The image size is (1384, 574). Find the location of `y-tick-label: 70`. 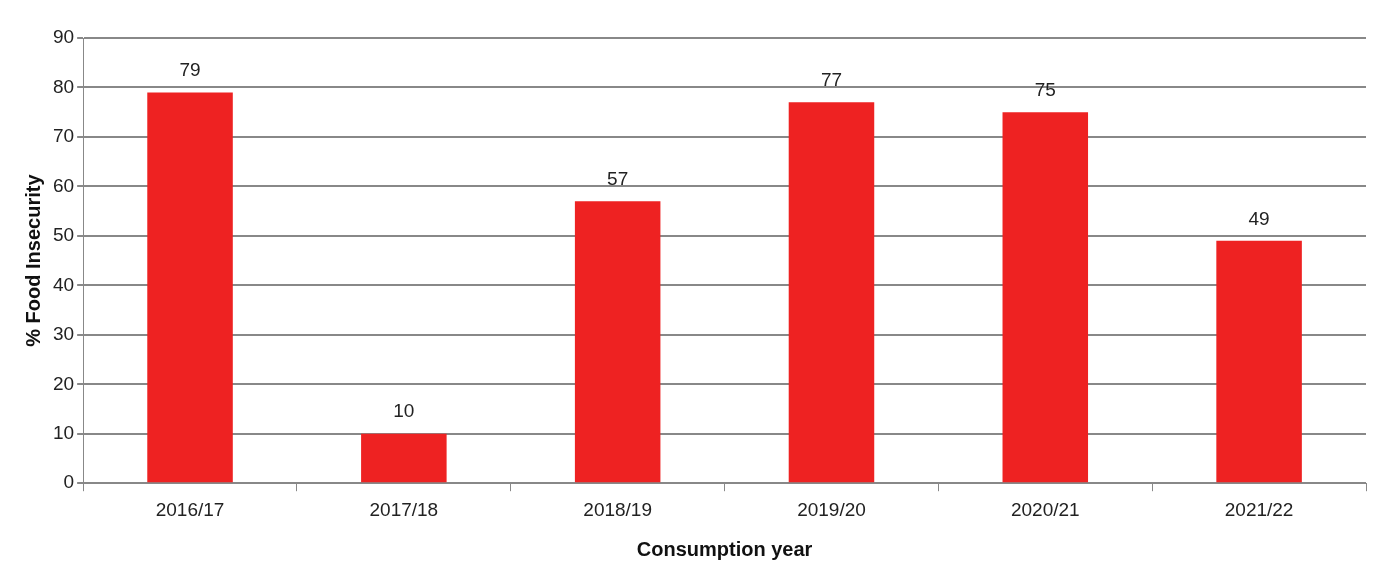

y-tick-label: 70 is located at coordinates (63, 136).